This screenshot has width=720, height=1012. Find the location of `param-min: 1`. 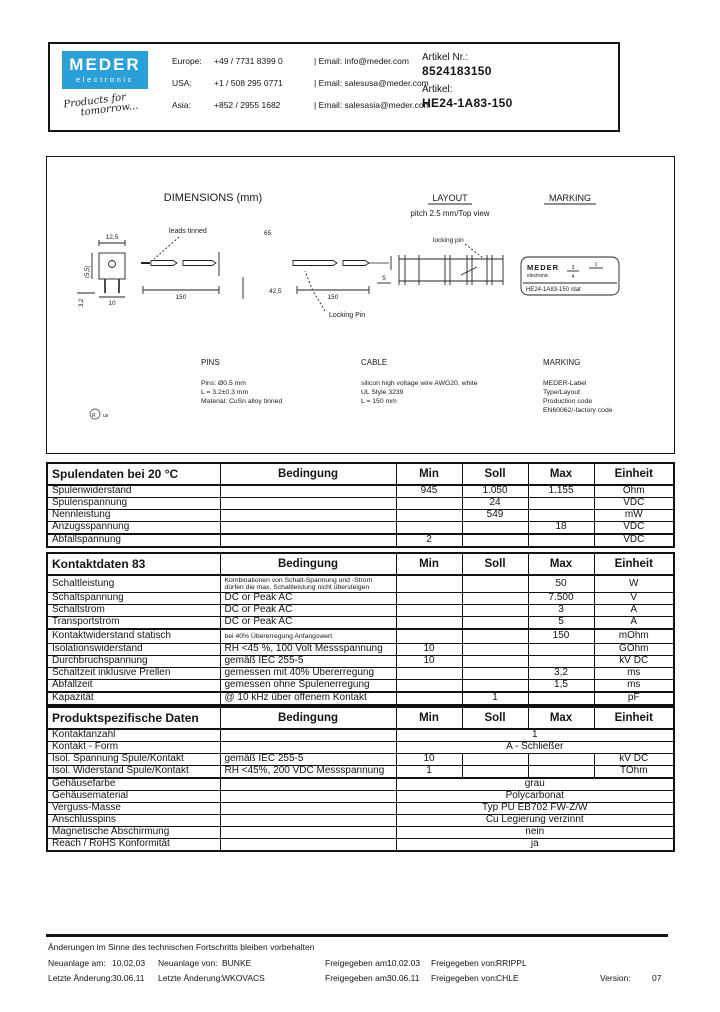

param-min: 1 is located at coordinates (429, 772).